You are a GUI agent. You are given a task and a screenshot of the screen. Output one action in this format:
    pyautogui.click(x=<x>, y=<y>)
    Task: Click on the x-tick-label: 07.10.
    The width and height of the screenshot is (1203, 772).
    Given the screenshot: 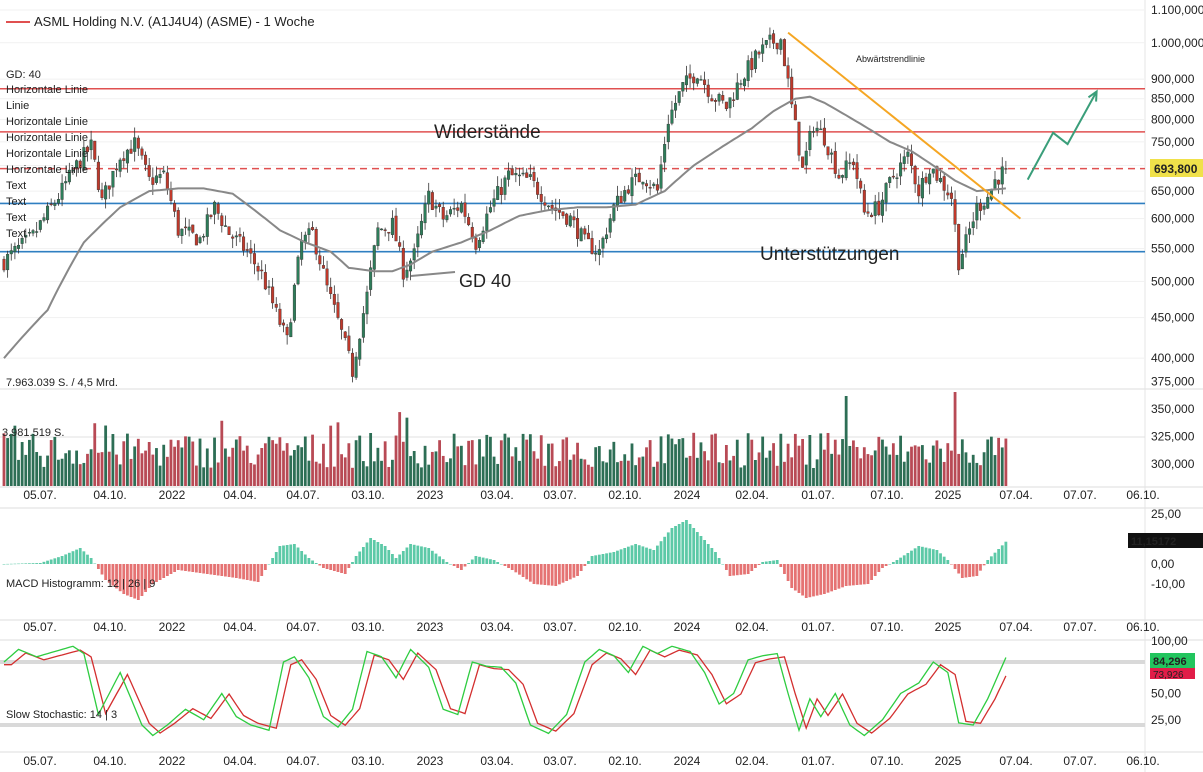 What is the action you would take?
    pyautogui.click(x=886, y=761)
    